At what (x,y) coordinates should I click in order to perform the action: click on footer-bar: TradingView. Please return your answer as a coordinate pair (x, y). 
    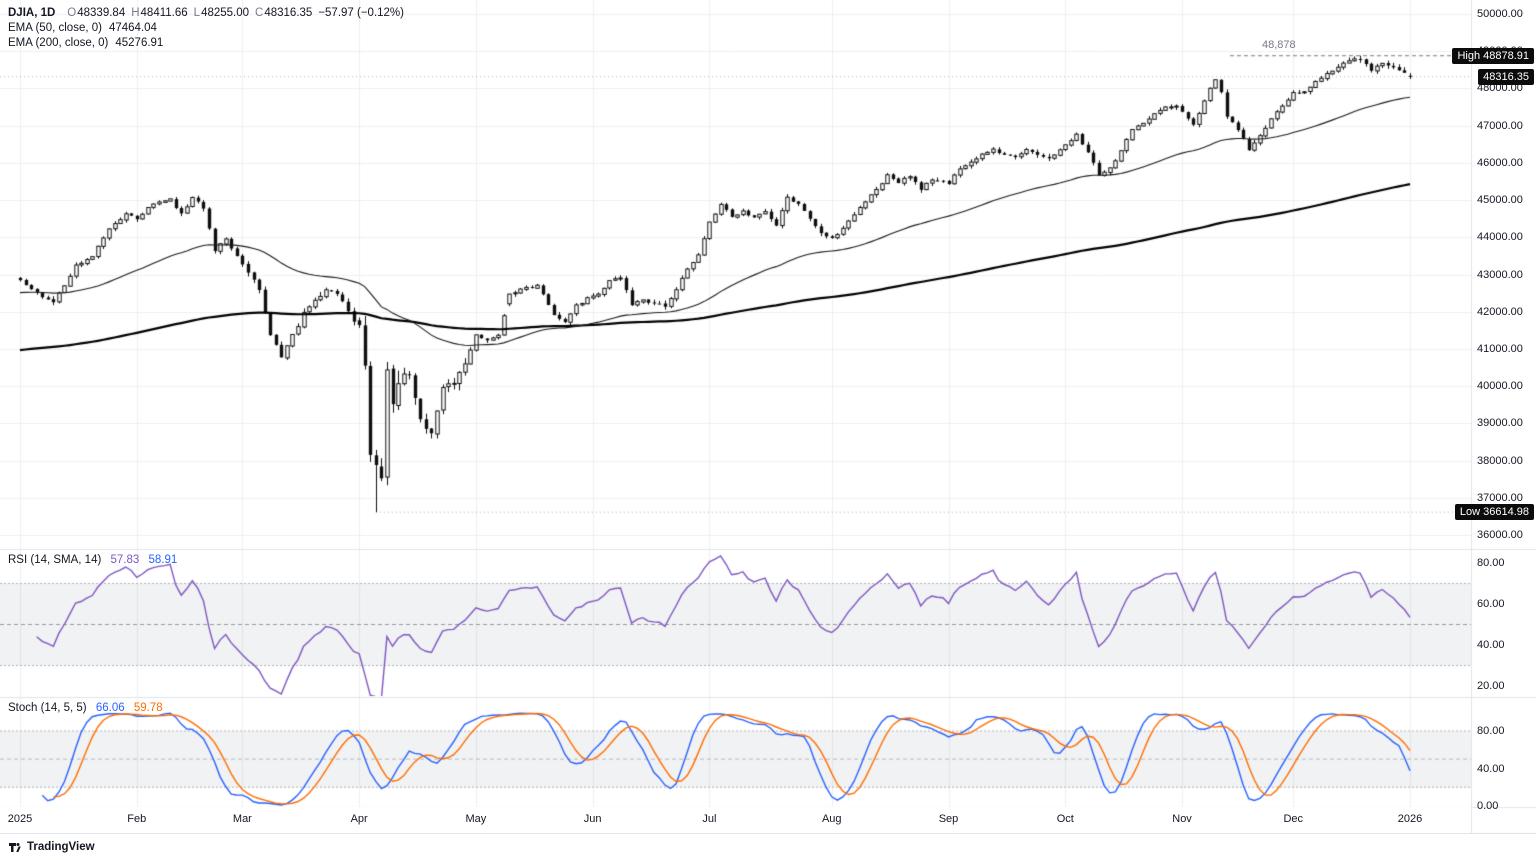
    Looking at the image, I should click on (768, 846).